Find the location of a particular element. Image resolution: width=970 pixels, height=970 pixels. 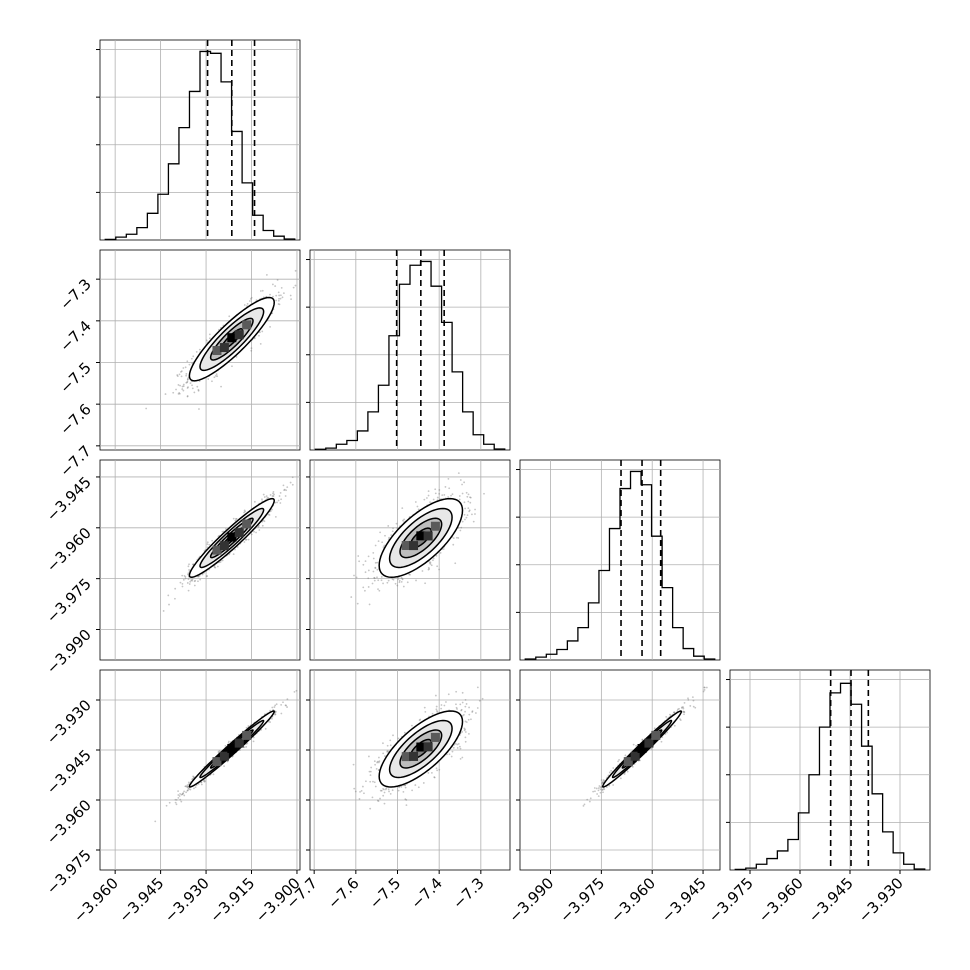

x-axis-2: −3.990−3.975−3.960−3.945 is located at coordinates (607, 898).